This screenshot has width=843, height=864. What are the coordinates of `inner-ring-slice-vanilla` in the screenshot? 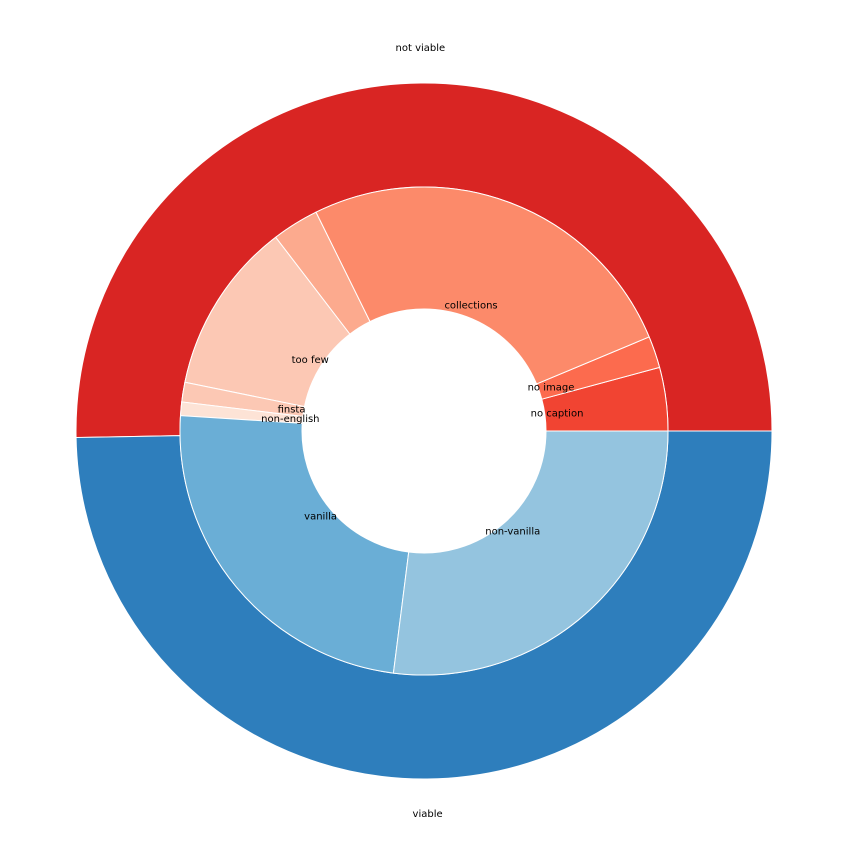 It's located at (294, 544).